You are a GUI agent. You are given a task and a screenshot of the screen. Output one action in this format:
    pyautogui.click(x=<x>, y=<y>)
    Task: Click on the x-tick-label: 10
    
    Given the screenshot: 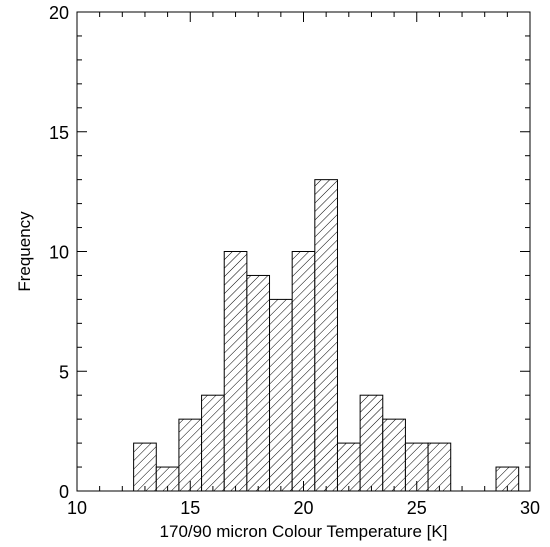 What is the action you would take?
    pyautogui.click(x=77, y=508)
    